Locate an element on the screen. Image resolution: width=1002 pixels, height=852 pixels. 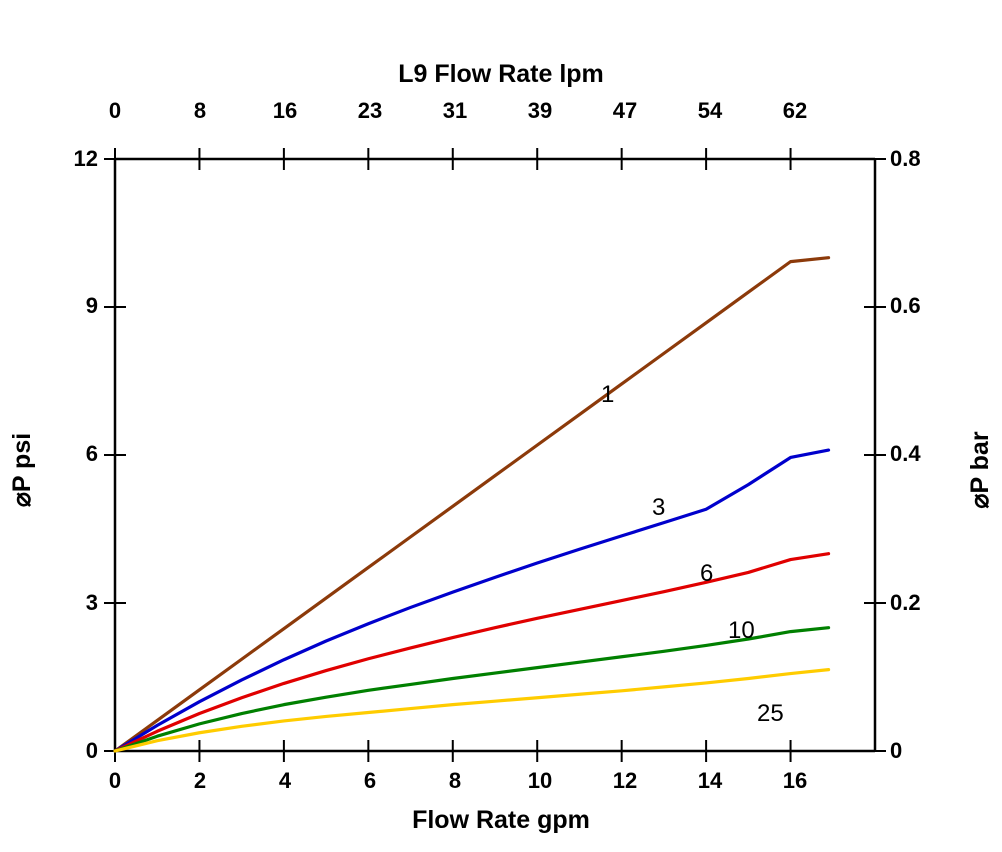
y-tick-label: 12 is located at coordinates (85, 158).